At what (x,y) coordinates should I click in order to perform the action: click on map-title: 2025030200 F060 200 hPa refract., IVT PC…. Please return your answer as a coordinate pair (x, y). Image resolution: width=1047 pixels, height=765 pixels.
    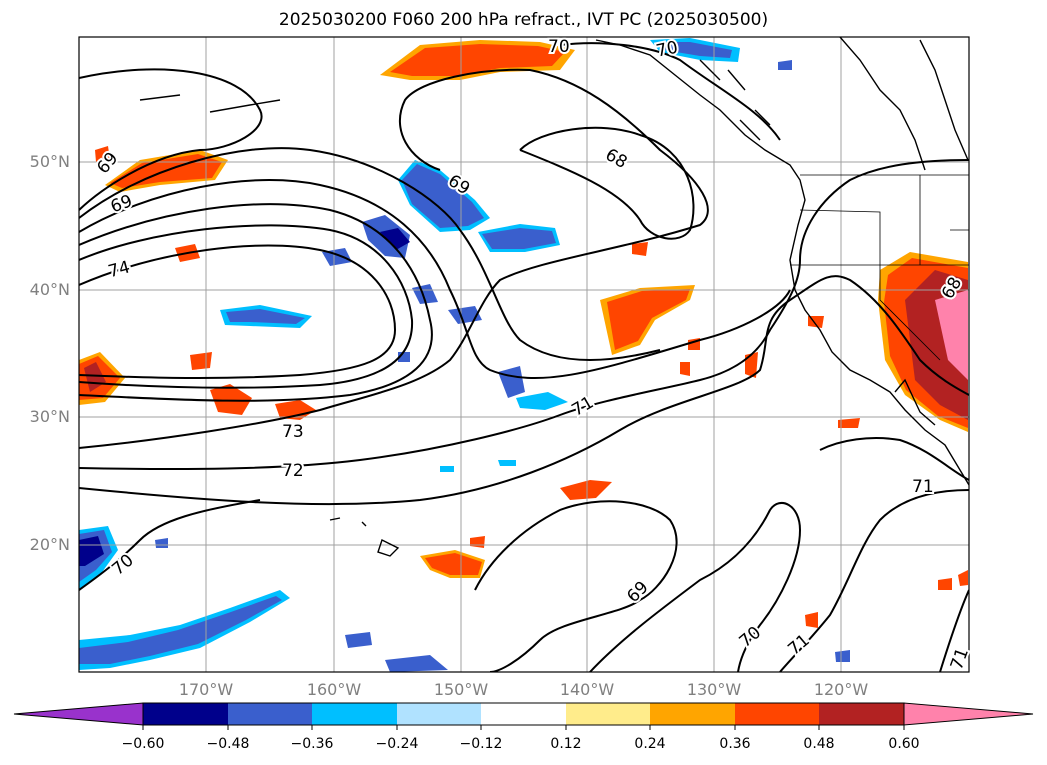
    Looking at the image, I should click on (523, 20).